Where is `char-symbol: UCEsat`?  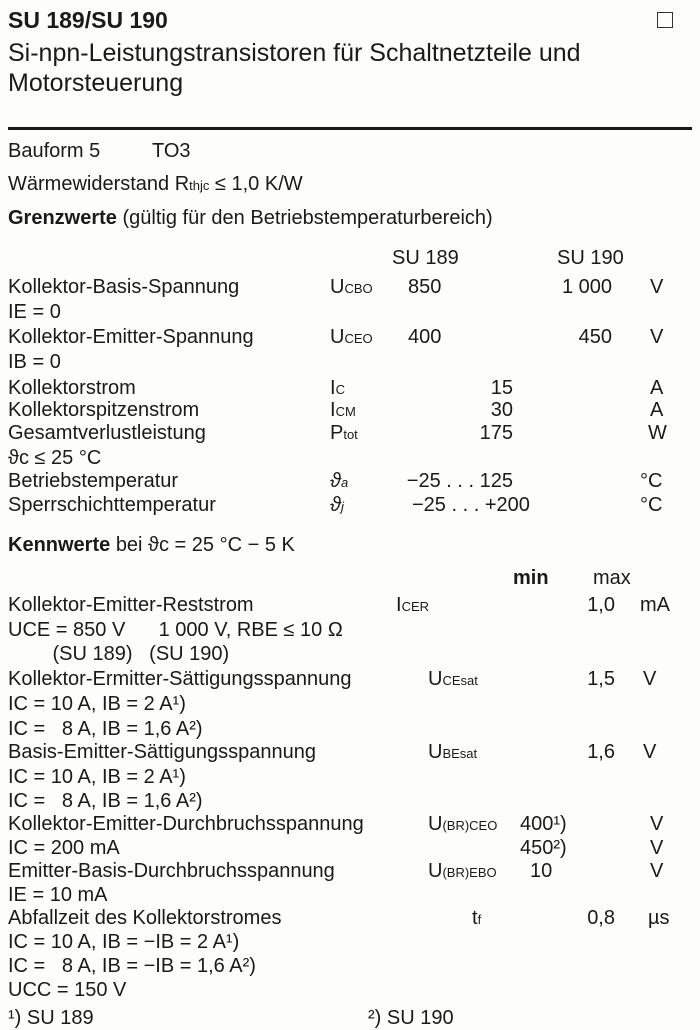 char-symbol: UCEsat is located at coordinates (453, 679).